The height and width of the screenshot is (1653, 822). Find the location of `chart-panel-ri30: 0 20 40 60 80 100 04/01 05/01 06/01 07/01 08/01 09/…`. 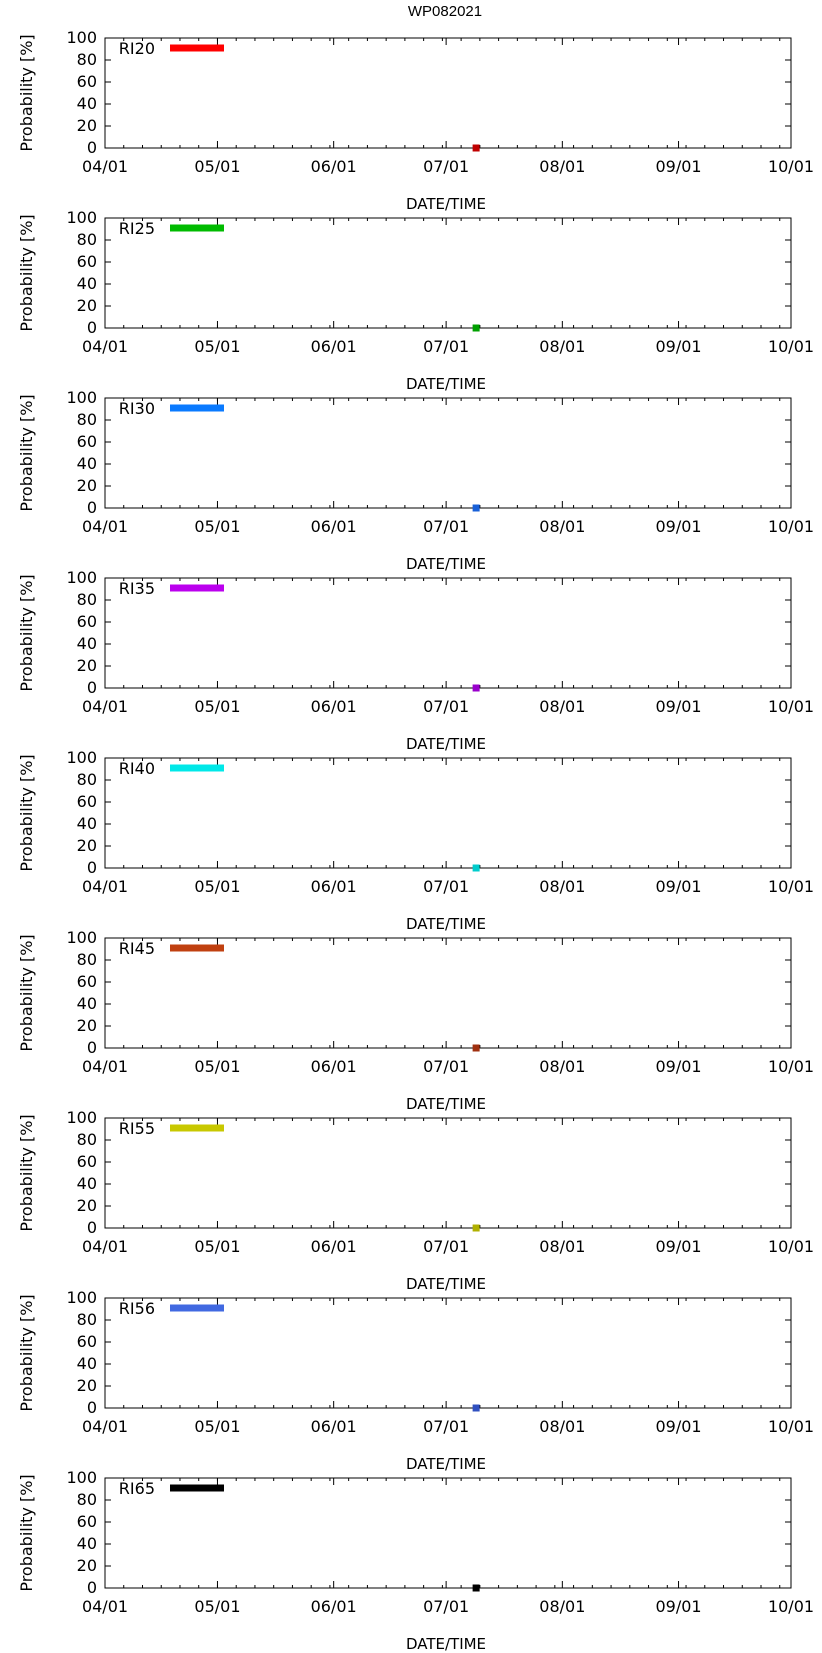

chart-panel-ri30: 0 20 40 60 80 100 04/01 05/01 06/01 07/01 08/01 09/… is located at coordinates (415, 480).